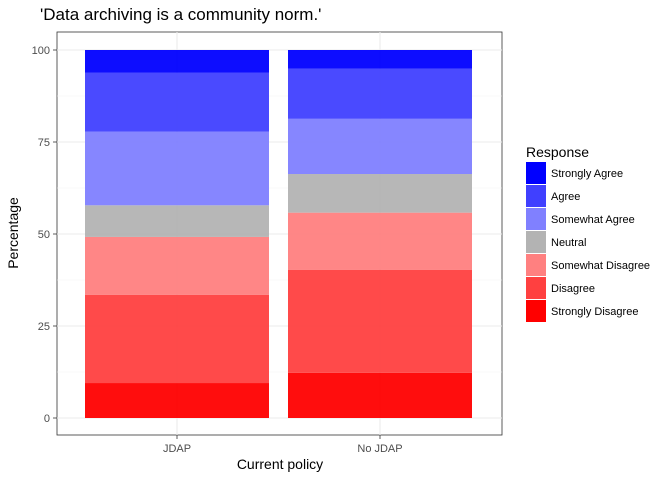  Describe the element at coordinates (600, 266) in the screenshot. I see `legend-label: Somewhat Disagree` at that location.